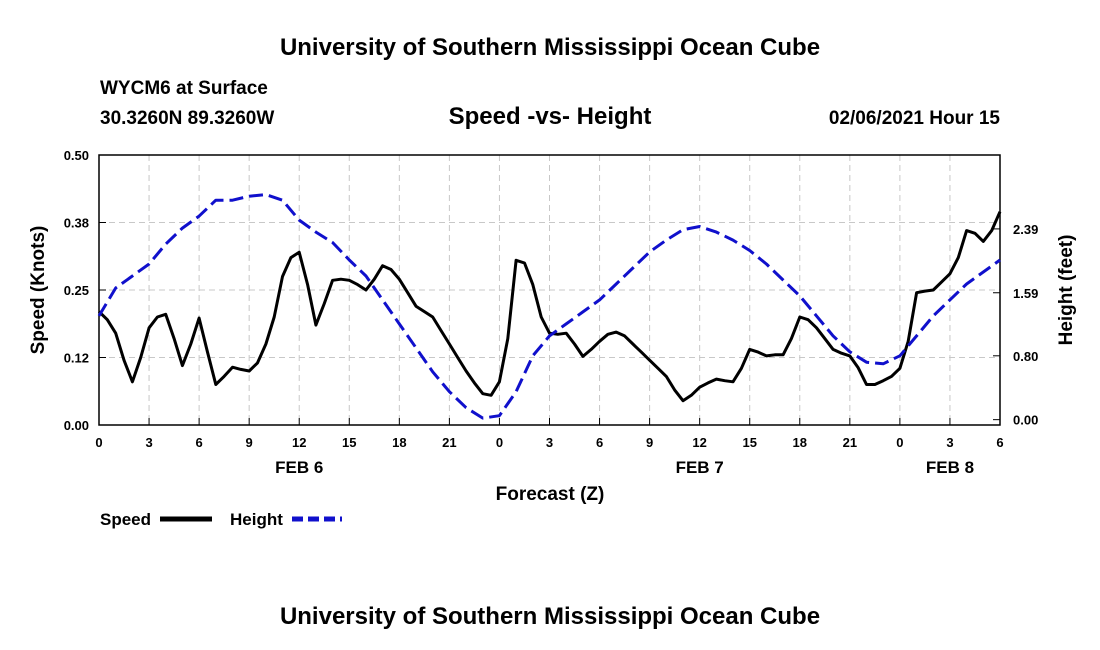 The height and width of the screenshot is (650, 1100). What do you see at coordinates (1025, 229) in the screenshot?
I see `y2-tick-label: 2.39` at bounding box center [1025, 229].